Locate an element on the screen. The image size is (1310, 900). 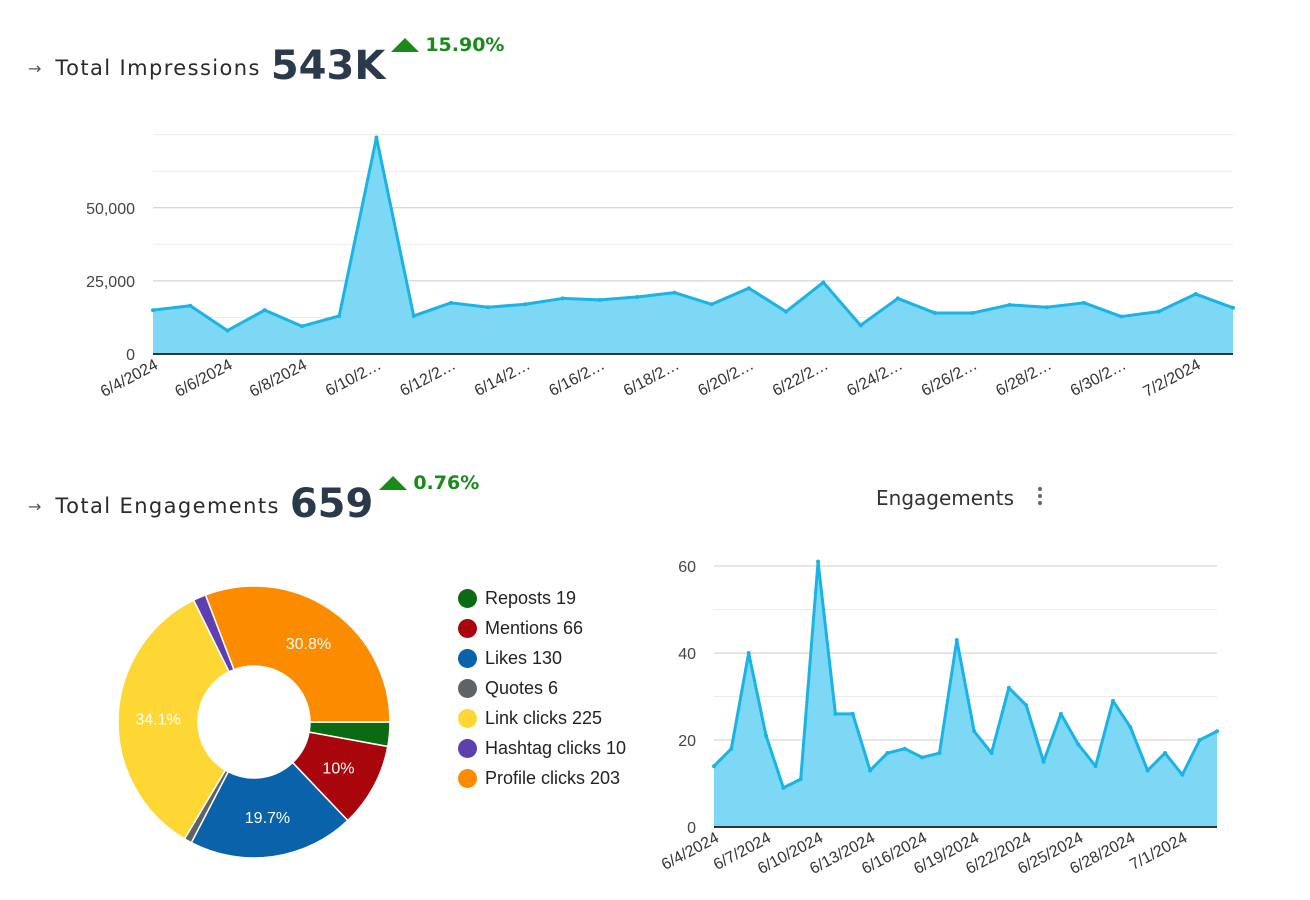
slice-percent-label: 10% is located at coordinates (338, 769).